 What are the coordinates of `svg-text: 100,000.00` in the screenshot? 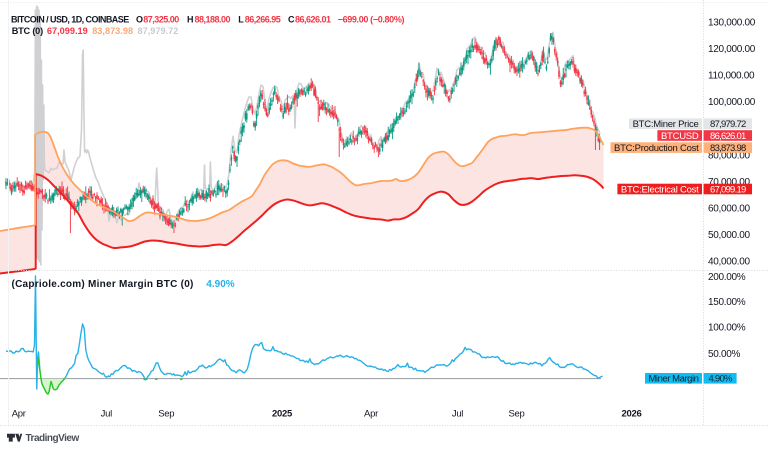 It's located at (732, 102).